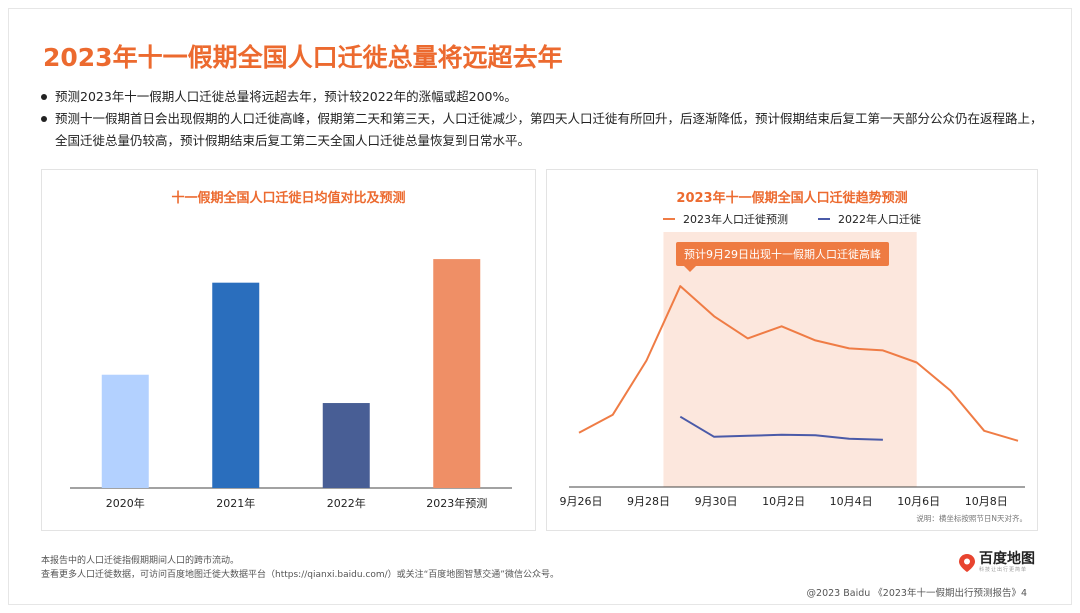 The height and width of the screenshot is (613, 1080). I want to click on x-tick-label: 10月8日, so click(986, 501).